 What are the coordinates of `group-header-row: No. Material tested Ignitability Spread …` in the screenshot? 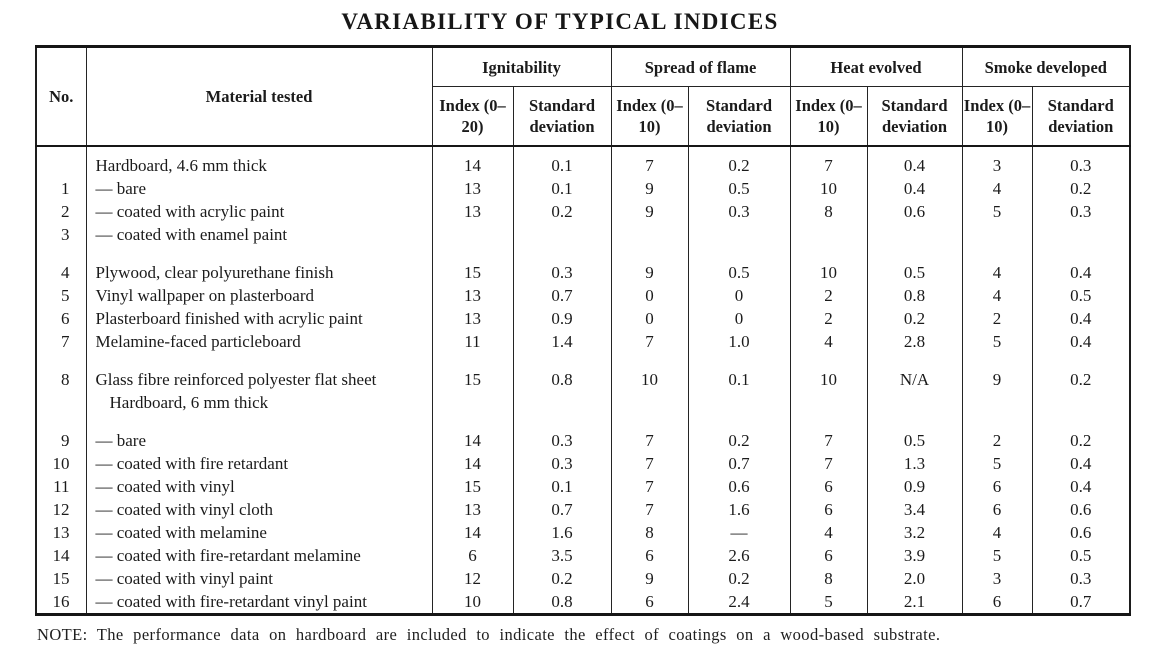 It's located at (583, 96).